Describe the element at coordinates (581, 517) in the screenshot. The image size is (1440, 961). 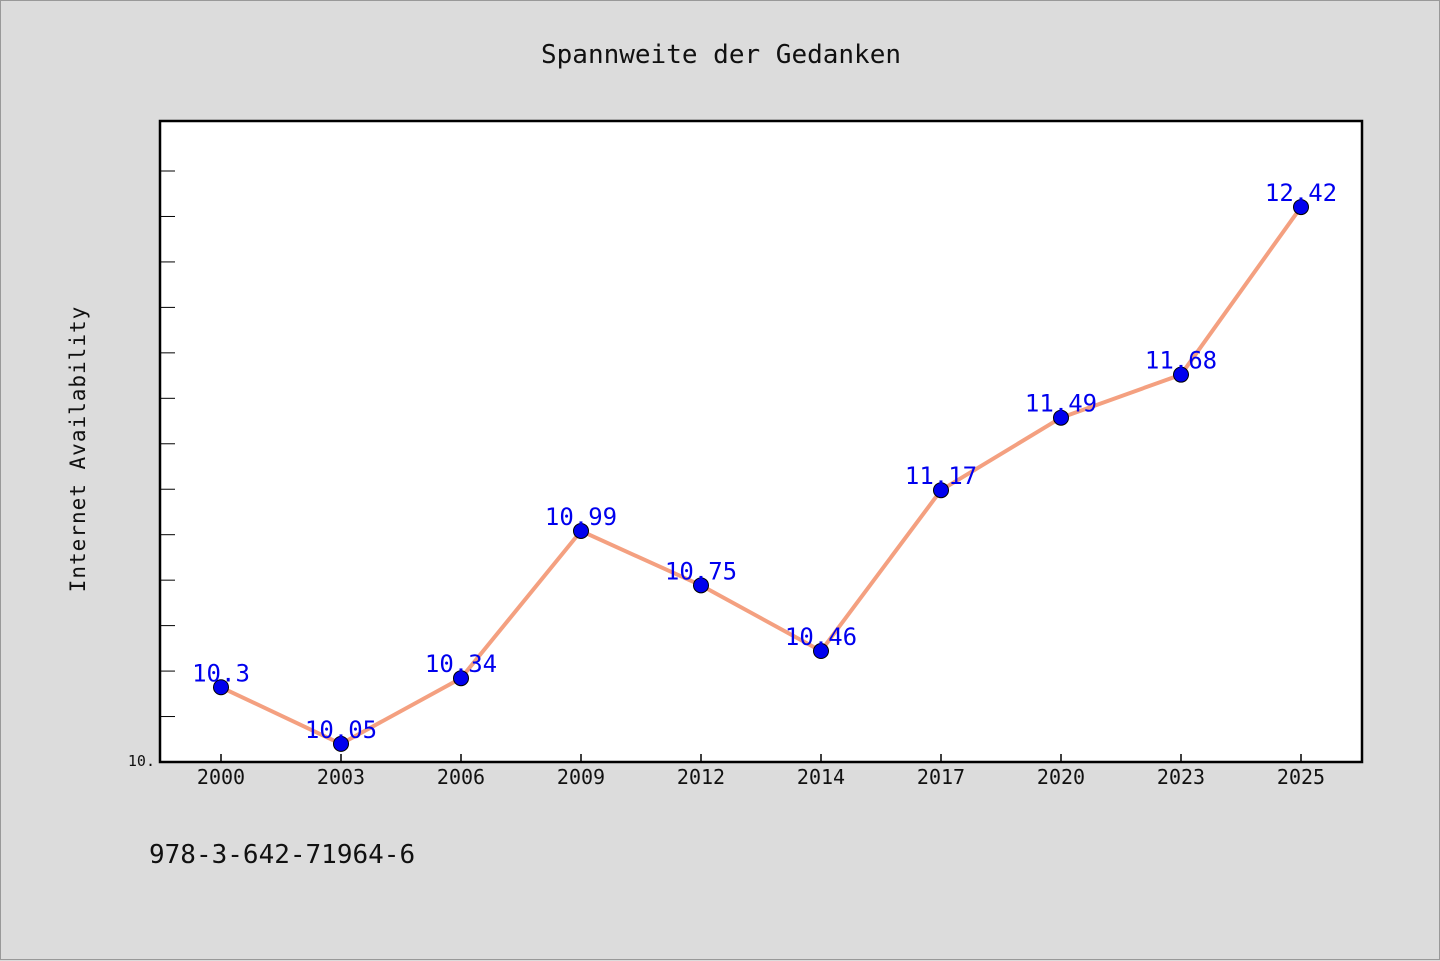
I see `data-label: 10.99` at that location.